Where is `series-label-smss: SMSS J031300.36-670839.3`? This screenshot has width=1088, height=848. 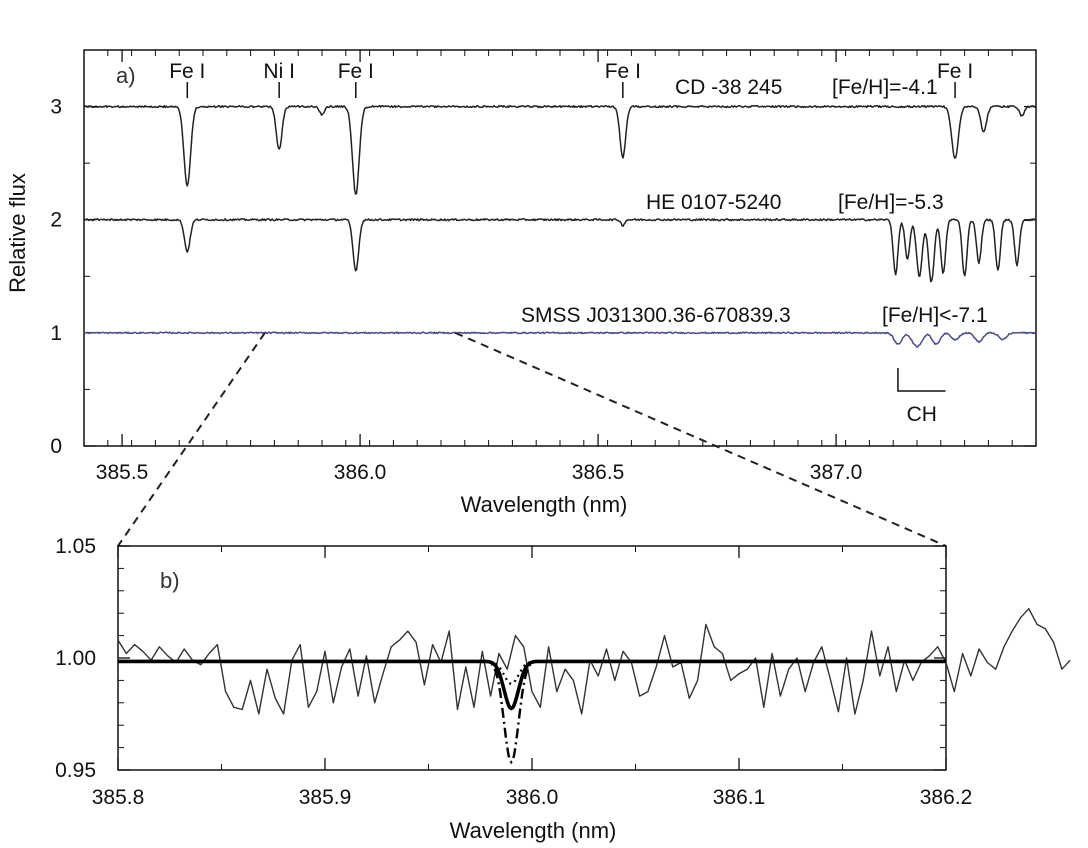 series-label-smss: SMSS J031300.36-670839.3 is located at coordinates (656, 315).